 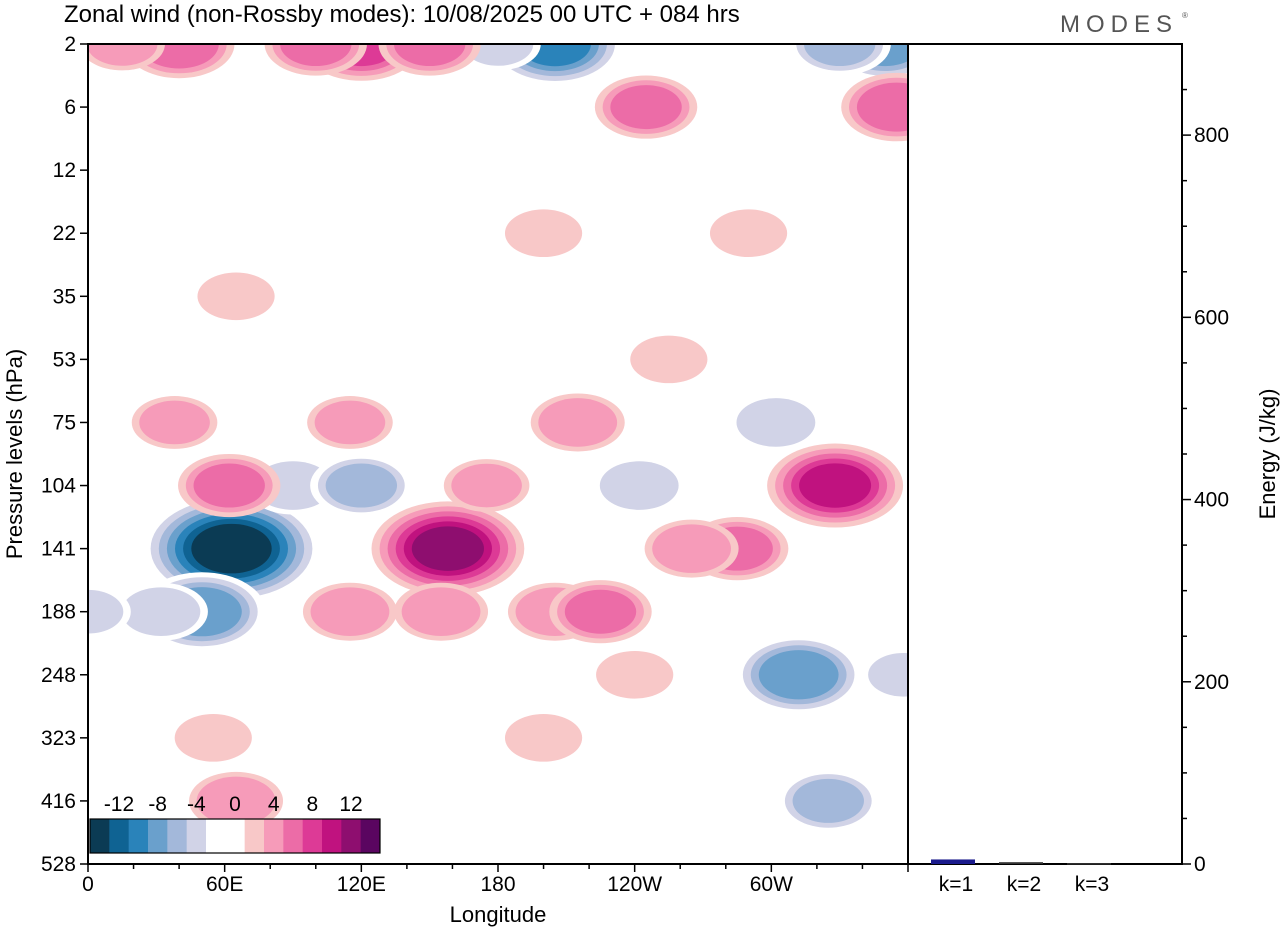 I want to click on colorbar-label: -4, so click(x=196, y=804).